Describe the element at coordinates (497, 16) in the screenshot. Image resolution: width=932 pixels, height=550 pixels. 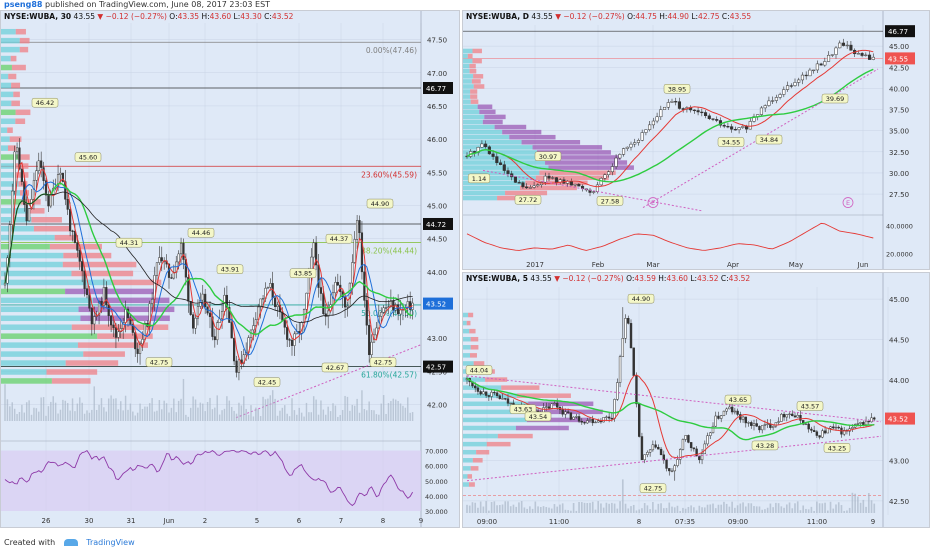
I see `symbol-label: NYSE:WUBA, D` at that location.